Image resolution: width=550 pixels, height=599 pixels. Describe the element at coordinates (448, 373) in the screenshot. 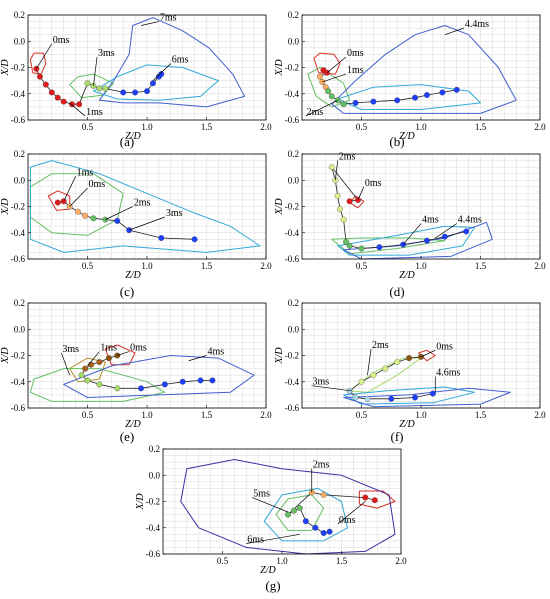

I see `annotation-label: 4.6ms` at that location.